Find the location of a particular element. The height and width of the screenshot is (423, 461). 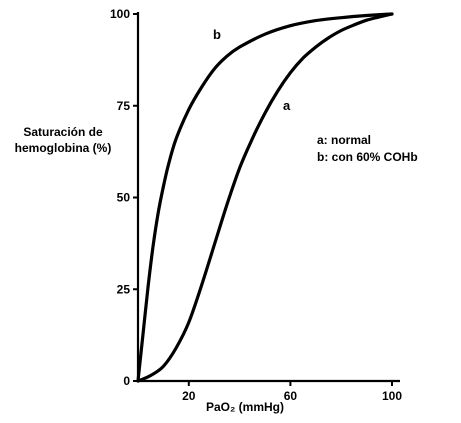

y-tick-label-25: 25 is located at coordinates (124, 289).